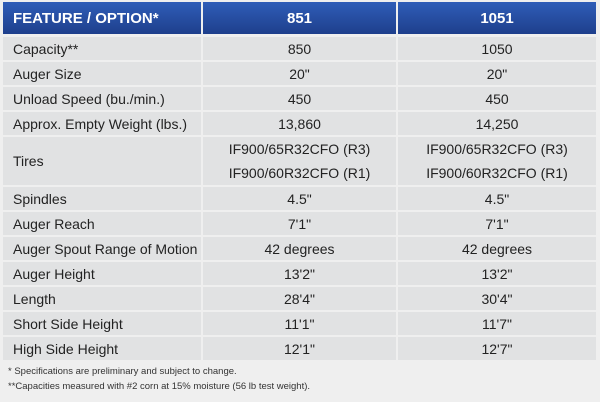  What do you see at coordinates (68, 323) in the screenshot?
I see `cell-text: Short Side Height` at bounding box center [68, 323].